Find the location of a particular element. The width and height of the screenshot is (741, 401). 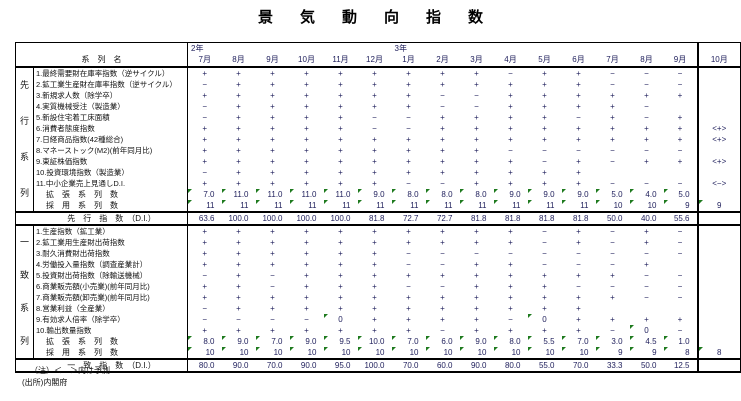

series-name: 9.有効求人倍率（除学卒） is located at coordinates (110, 319).